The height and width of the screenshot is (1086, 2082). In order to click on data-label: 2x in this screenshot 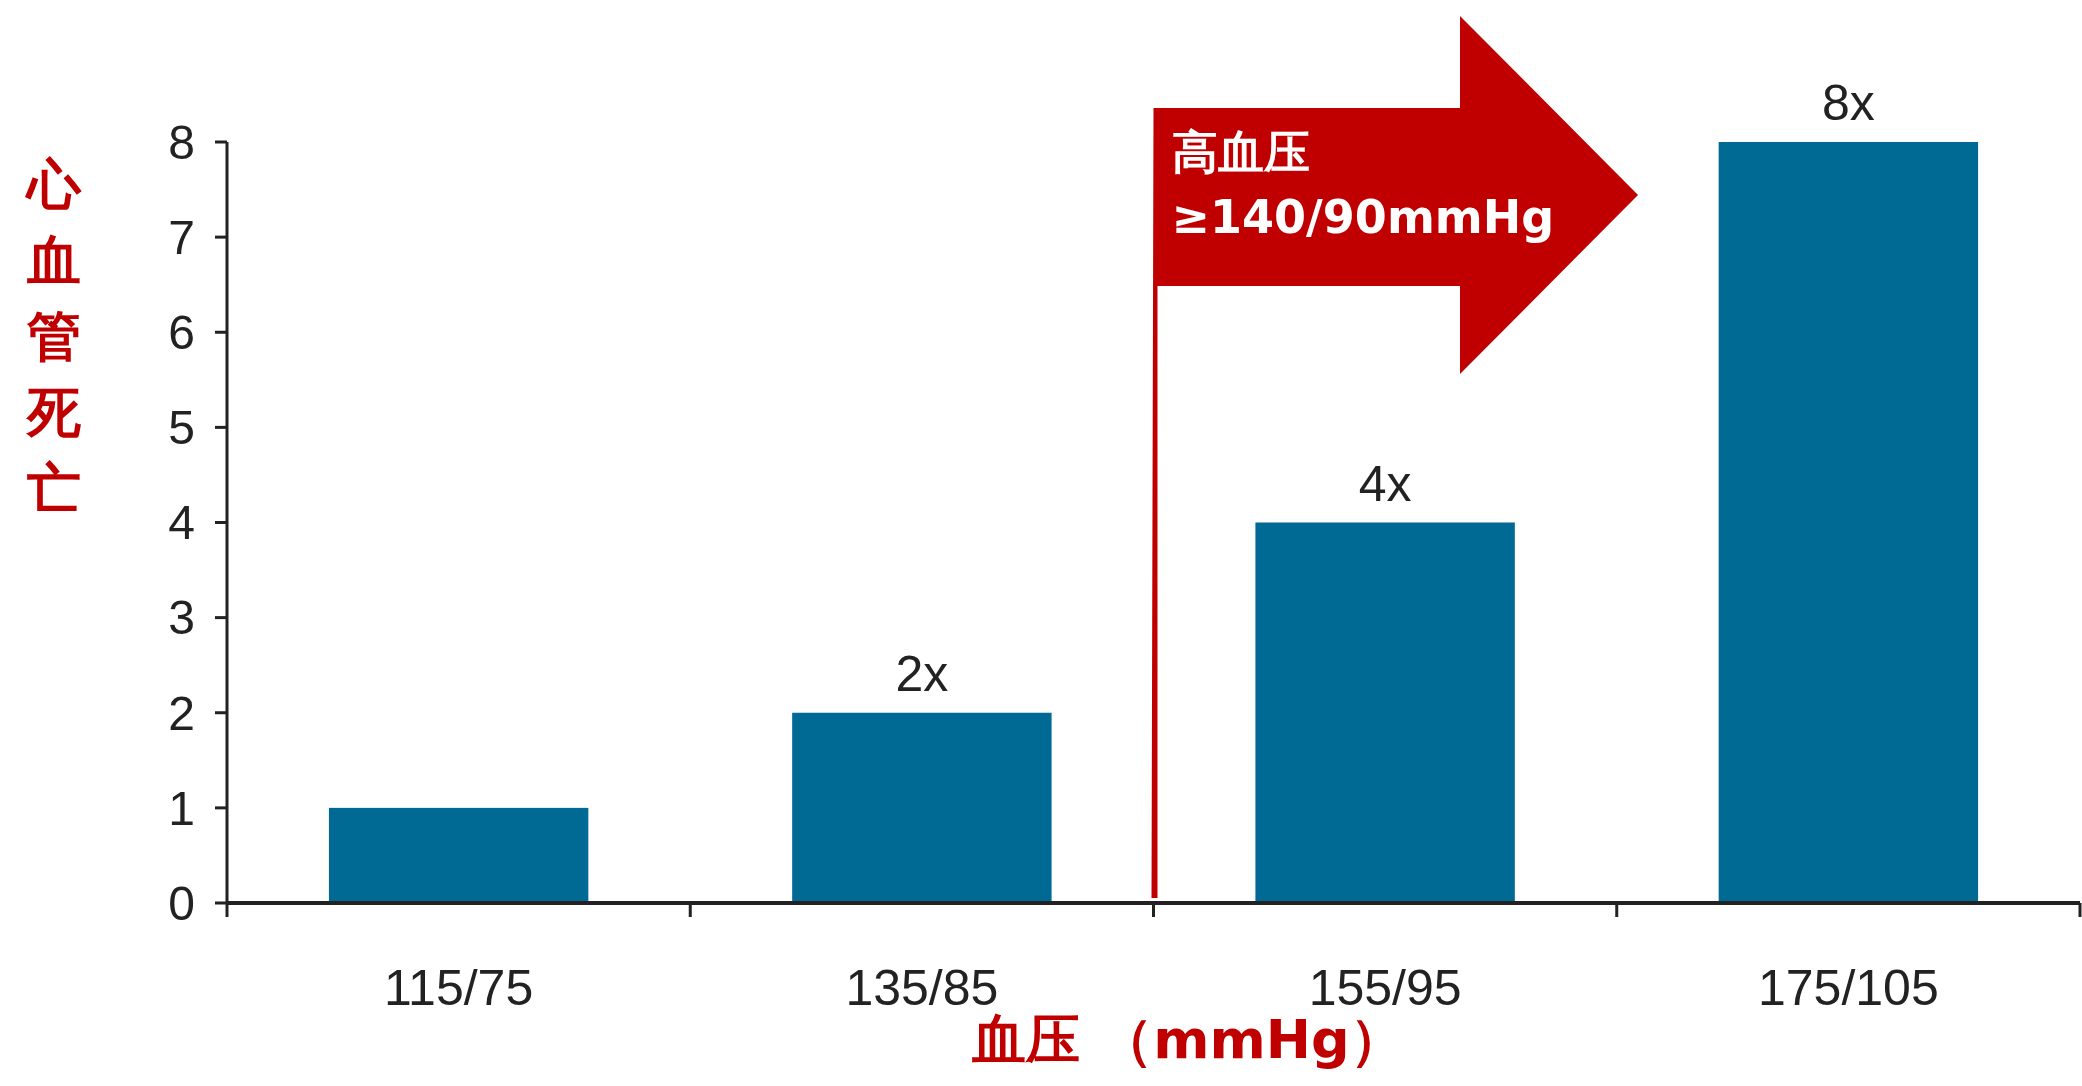, I will do `click(922, 673)`.